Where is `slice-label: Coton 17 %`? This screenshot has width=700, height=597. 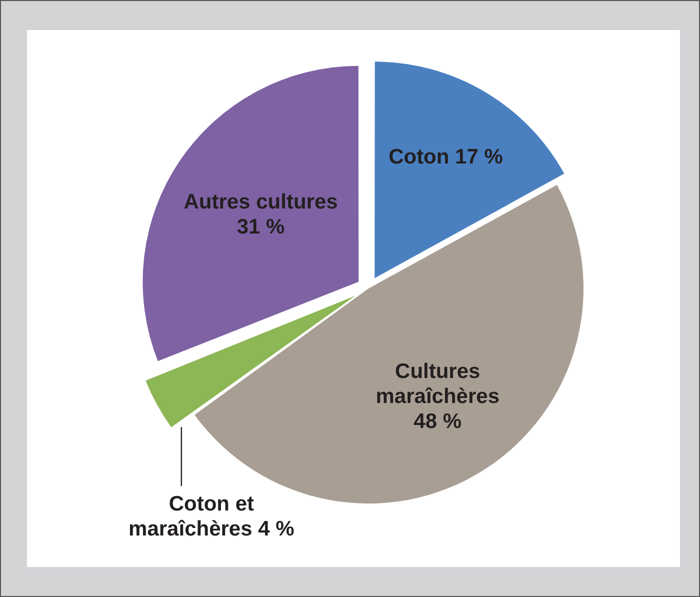
slice-label: Coton 17 % is located at coordinates (446, 157).